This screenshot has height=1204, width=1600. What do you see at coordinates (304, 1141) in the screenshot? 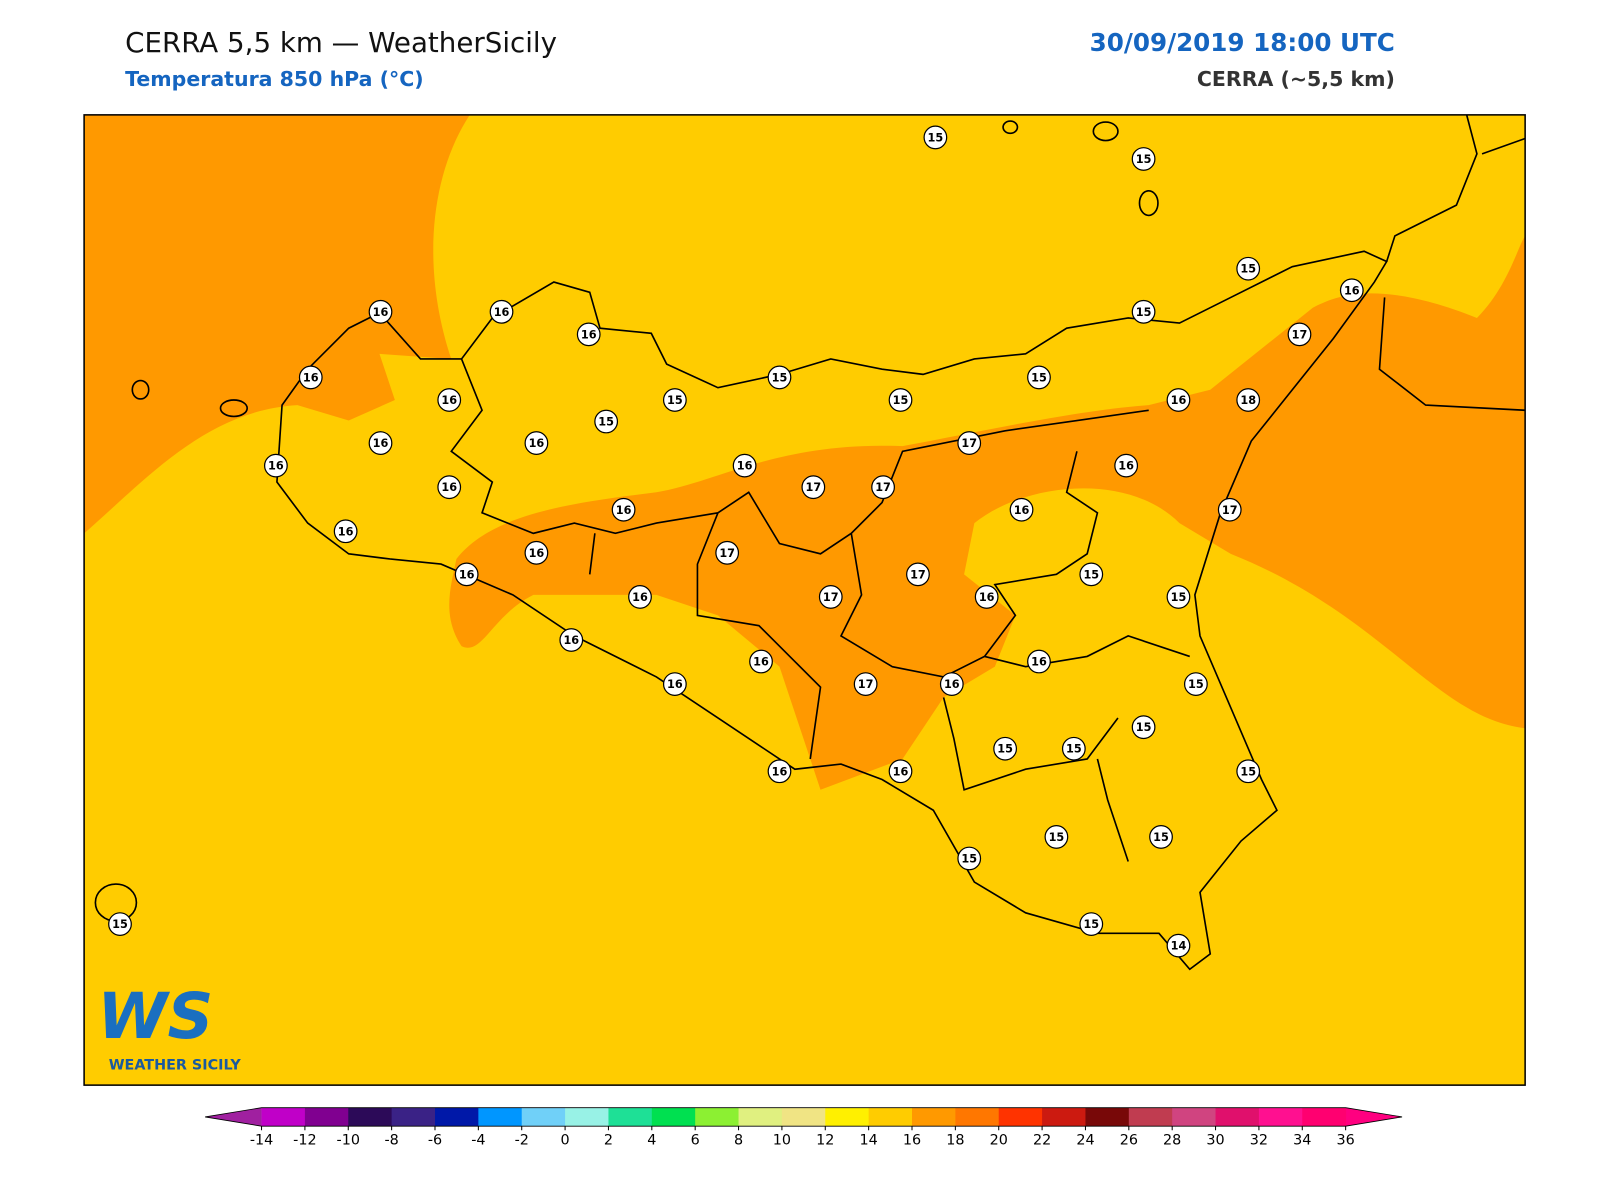
I see `colorbar-tick-label: -12` at bounding box center [304, 1141].